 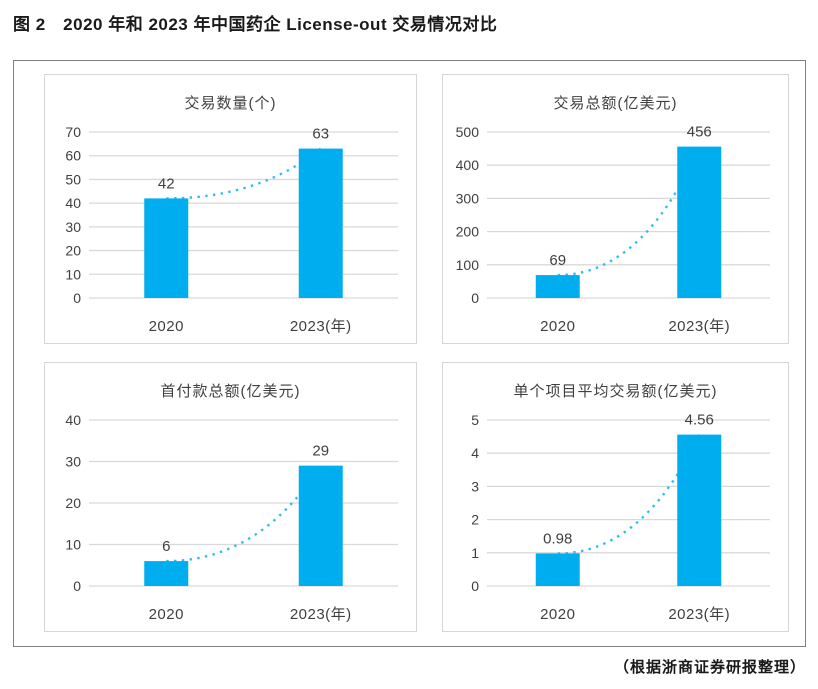 I want to click on y-tick-label: 500, so click(x=468, y=132).